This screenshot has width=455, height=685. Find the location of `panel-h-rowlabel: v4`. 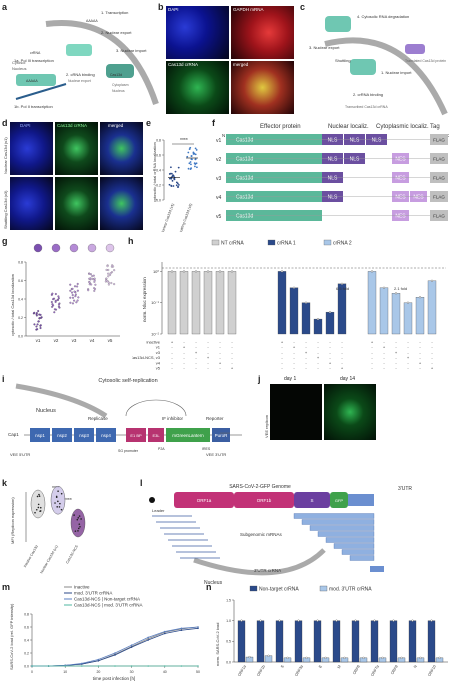

panel-h-rowlabel: v4 is located at coordinates (158, 362).